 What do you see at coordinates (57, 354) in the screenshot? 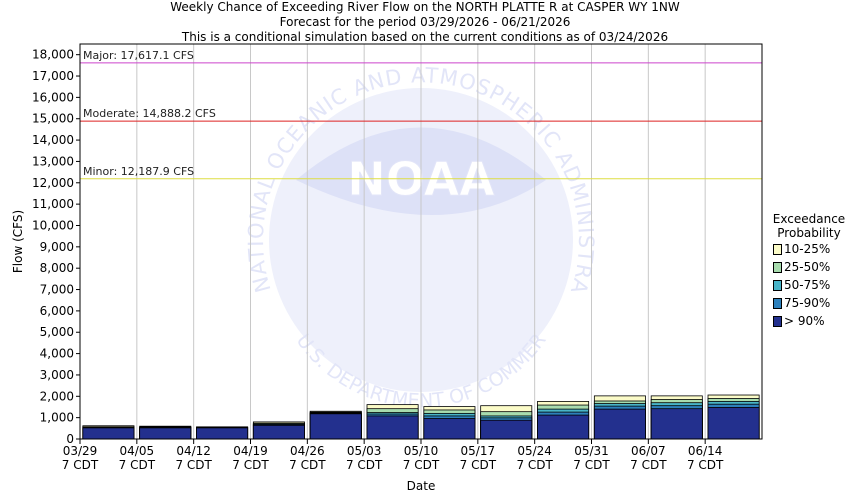
I see `y-tick-label: 4,000` at bounding box center [57, 354].